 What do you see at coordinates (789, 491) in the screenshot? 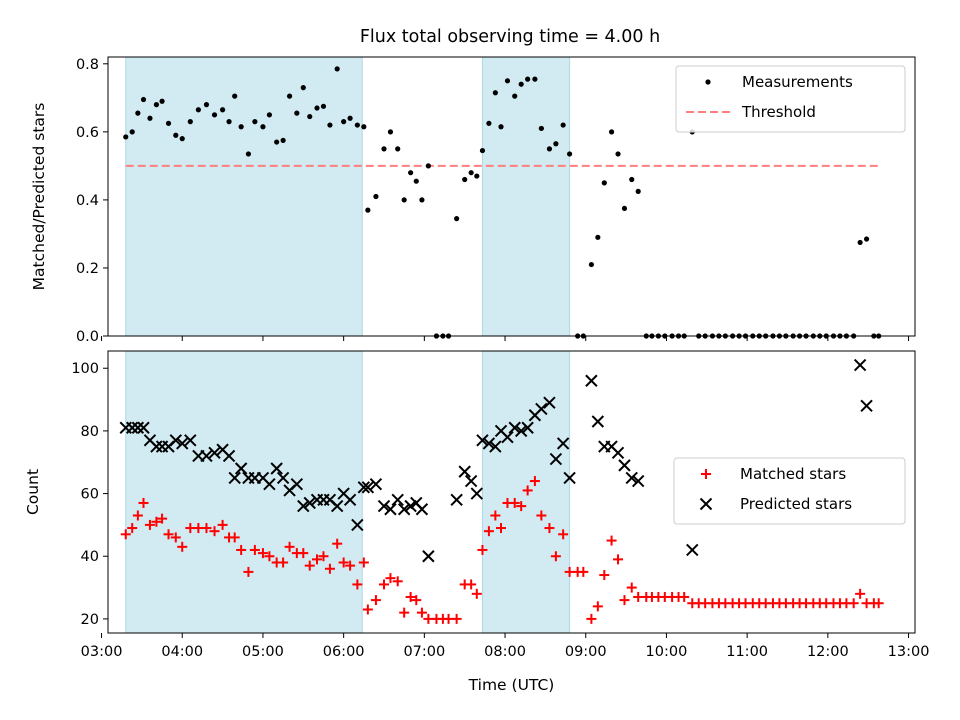
I see `bottom-legend-box` at bounding box center [789, 491].